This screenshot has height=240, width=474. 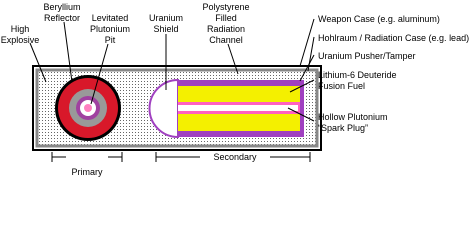 What do you see at coordinates (379, 19) in the screenshot?
I see `label: Weapon Case (e.g. aluminum)` at bounding box center [379, 19].